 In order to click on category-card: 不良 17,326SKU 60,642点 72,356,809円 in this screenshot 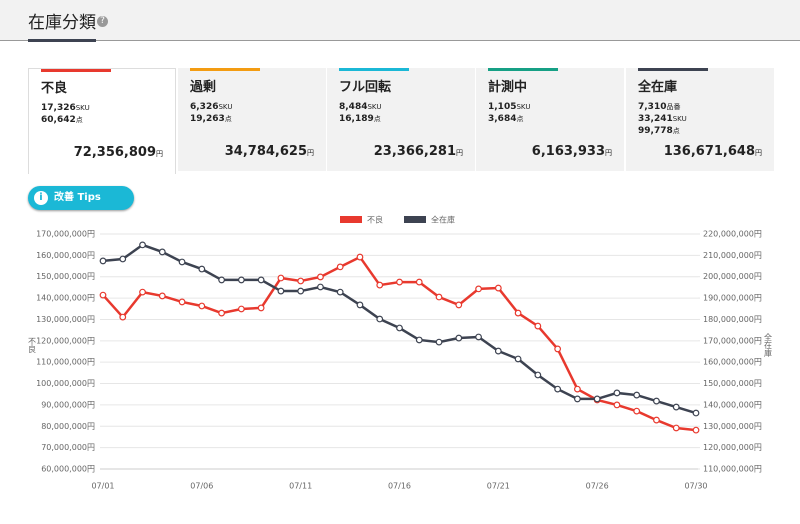, I will do `click(102, 121)`.